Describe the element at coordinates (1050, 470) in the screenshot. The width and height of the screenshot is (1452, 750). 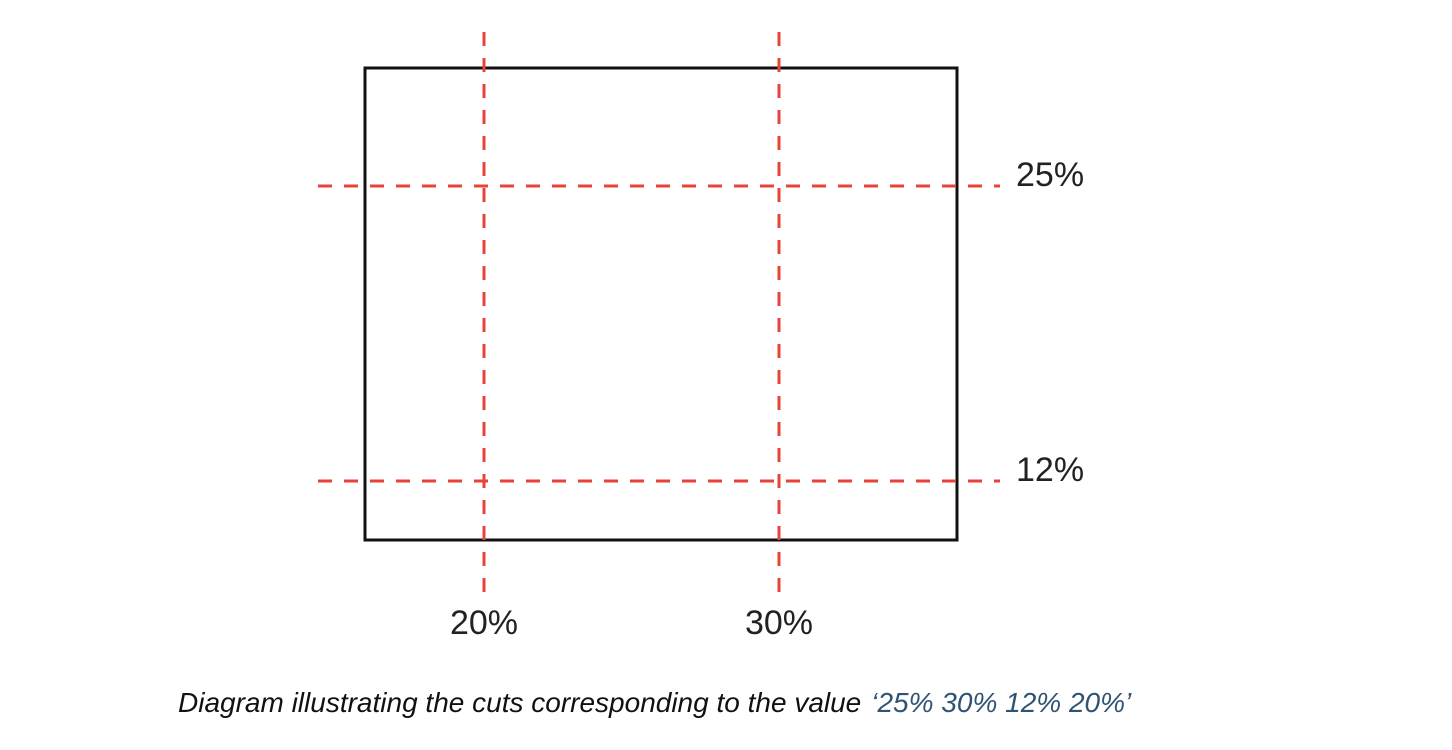
I see `cut-label: 12%` at that location.